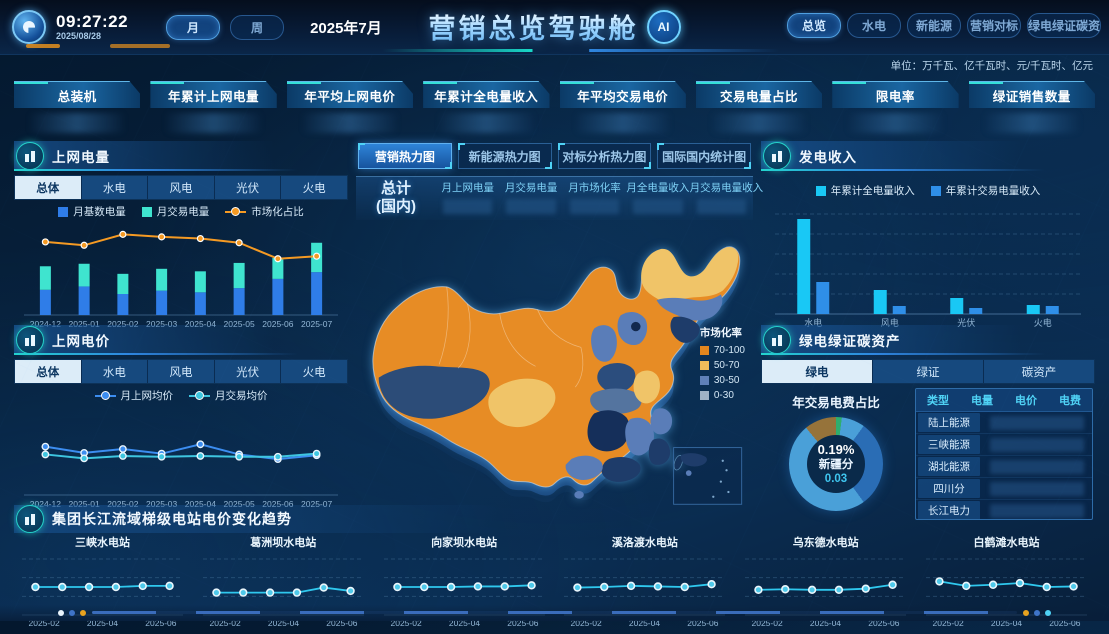  What do you see at coordinates (720, 333) in the screenshot?
I see `legend-title: 市场化率` at bounding box center [720, 333].